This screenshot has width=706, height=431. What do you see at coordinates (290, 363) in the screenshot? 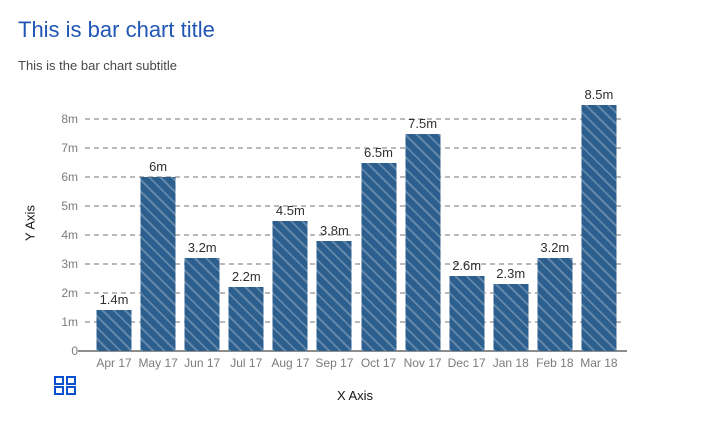
I see `x-tick-label: Aug 17` at bounding box center [290, 363].